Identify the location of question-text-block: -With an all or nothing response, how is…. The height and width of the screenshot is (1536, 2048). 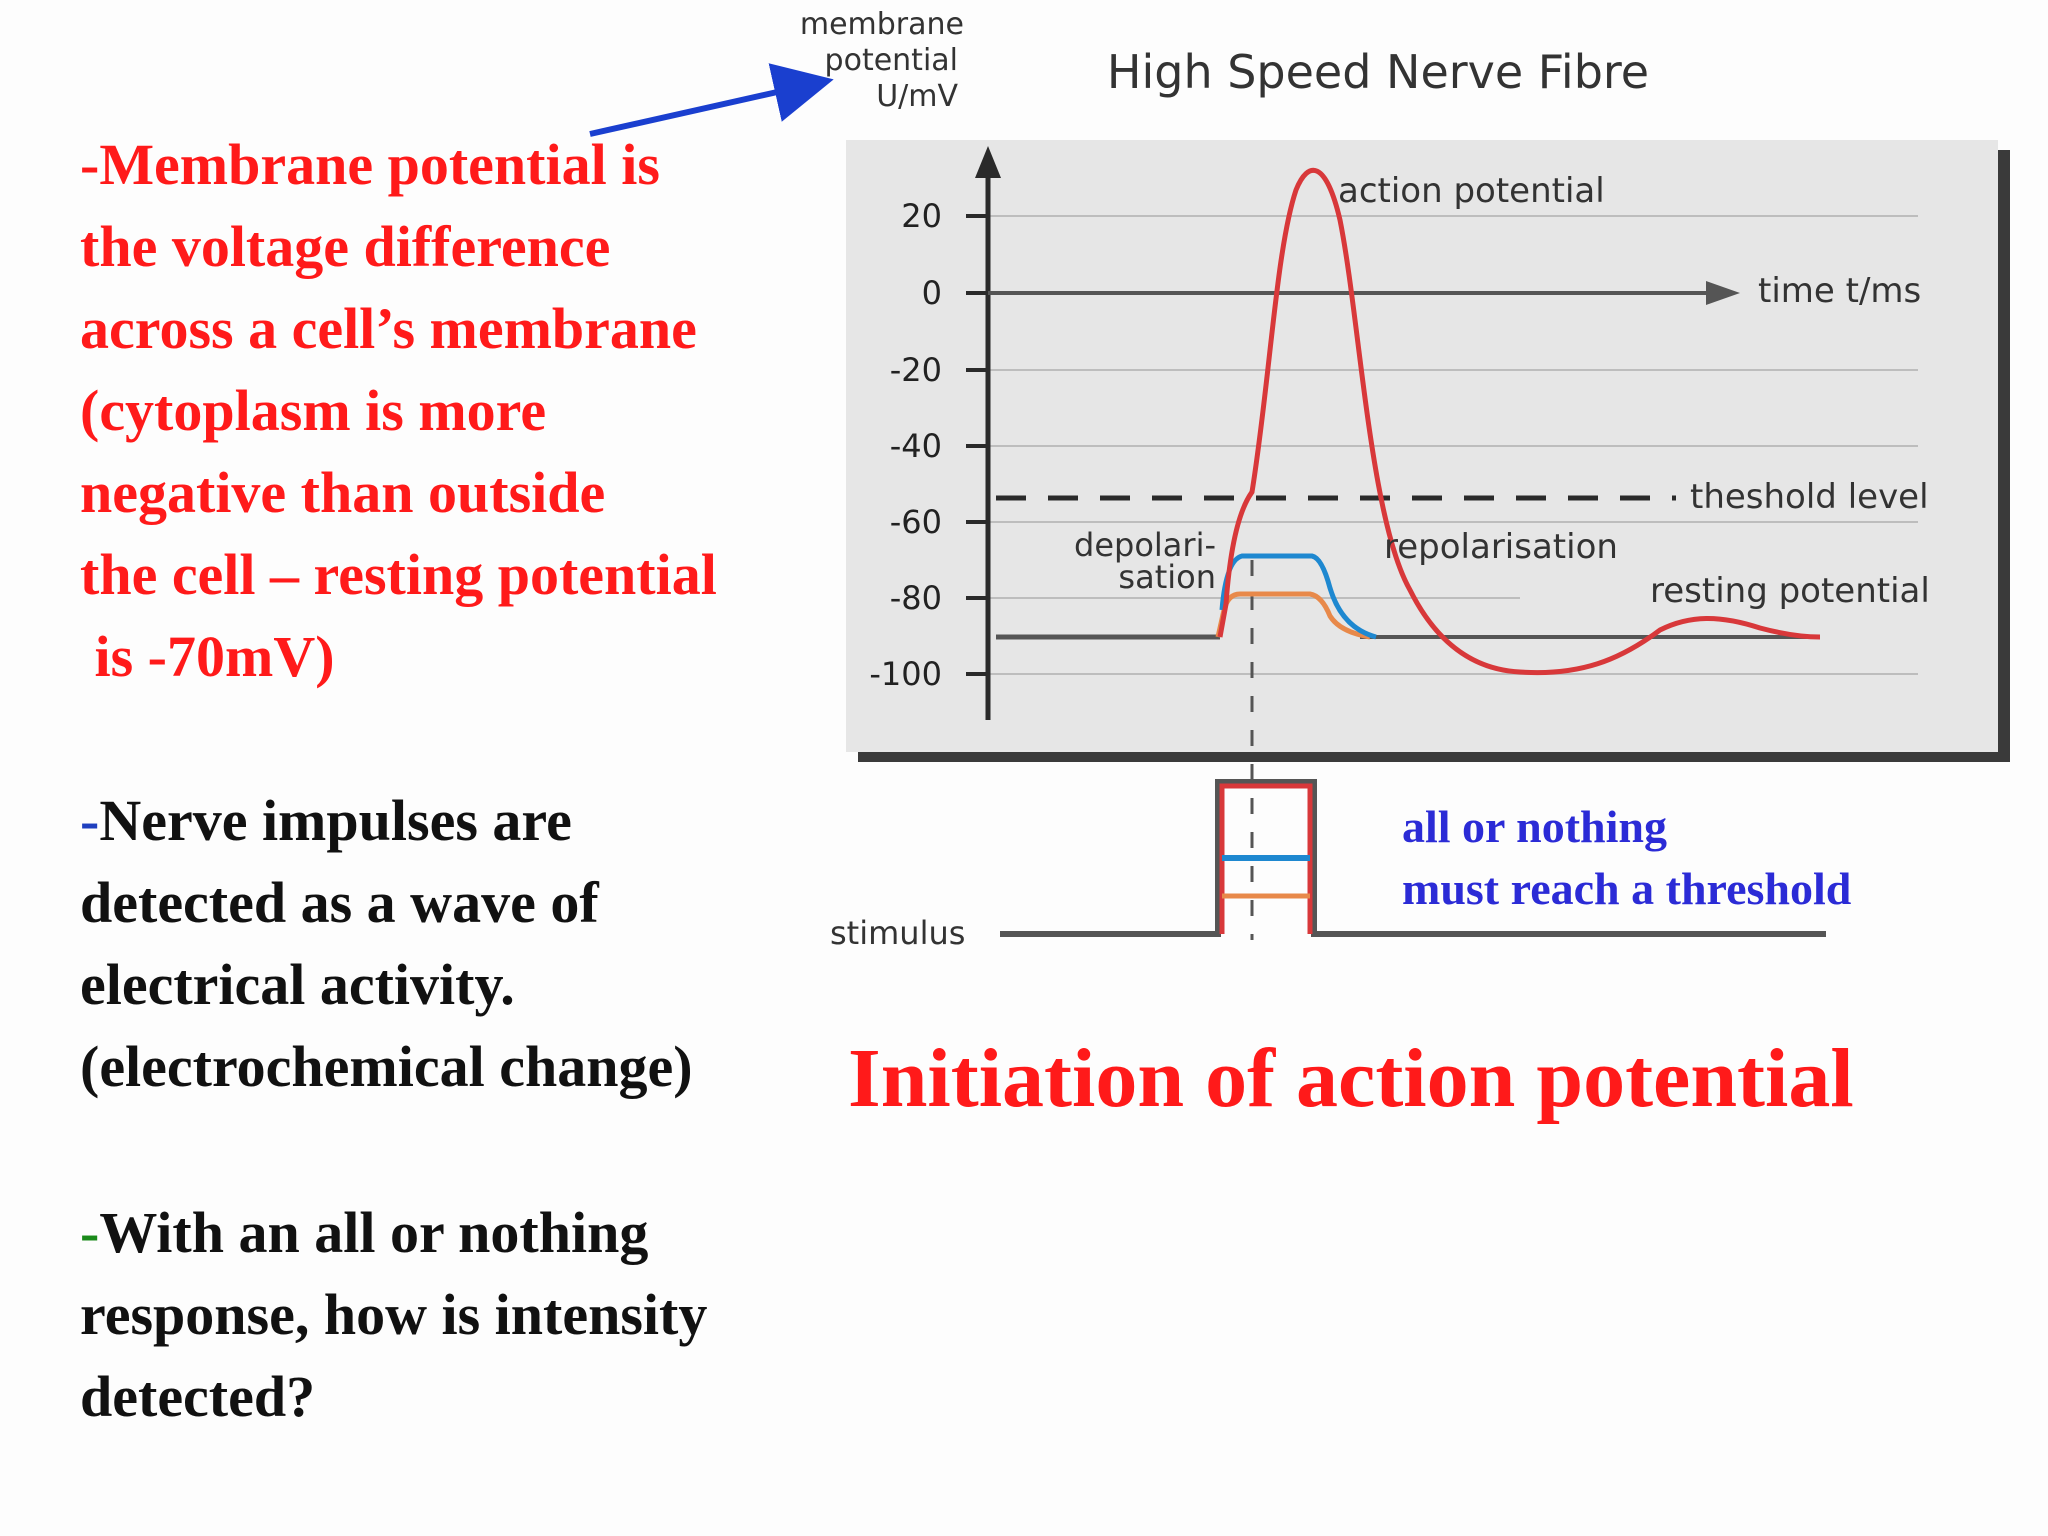
(393, 1315).